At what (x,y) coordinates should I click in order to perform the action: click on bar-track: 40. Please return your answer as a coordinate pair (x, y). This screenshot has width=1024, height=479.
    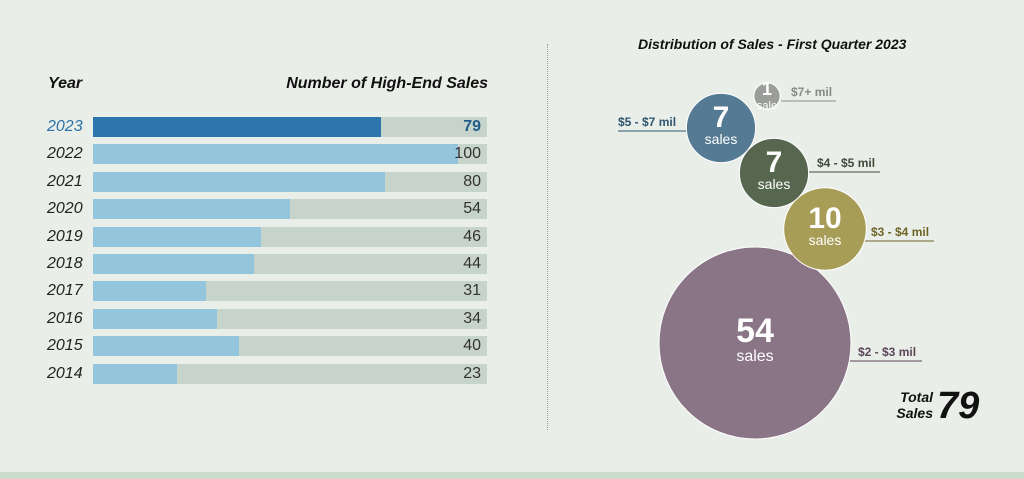
    Looking at the image, I should click on (290, 346).